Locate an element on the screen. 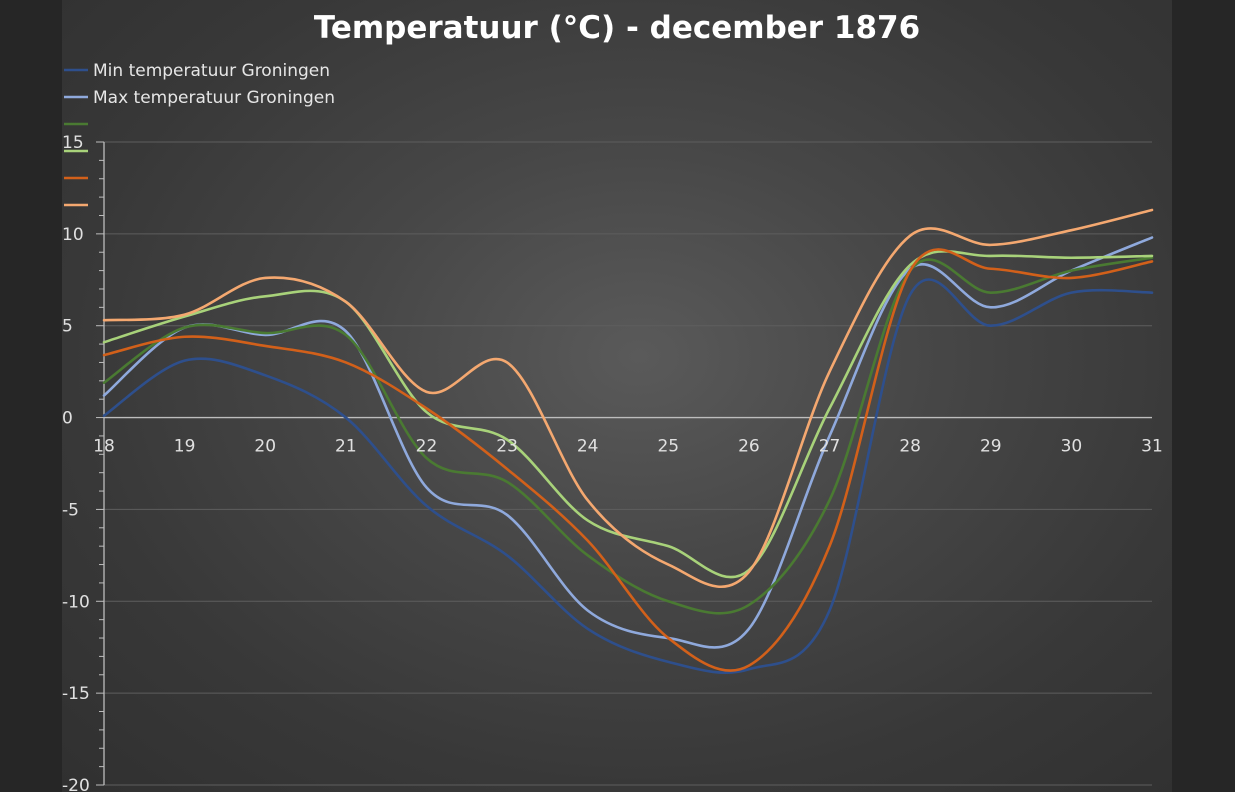  x-tick-label: 22 is located at coordinates (427, 447).